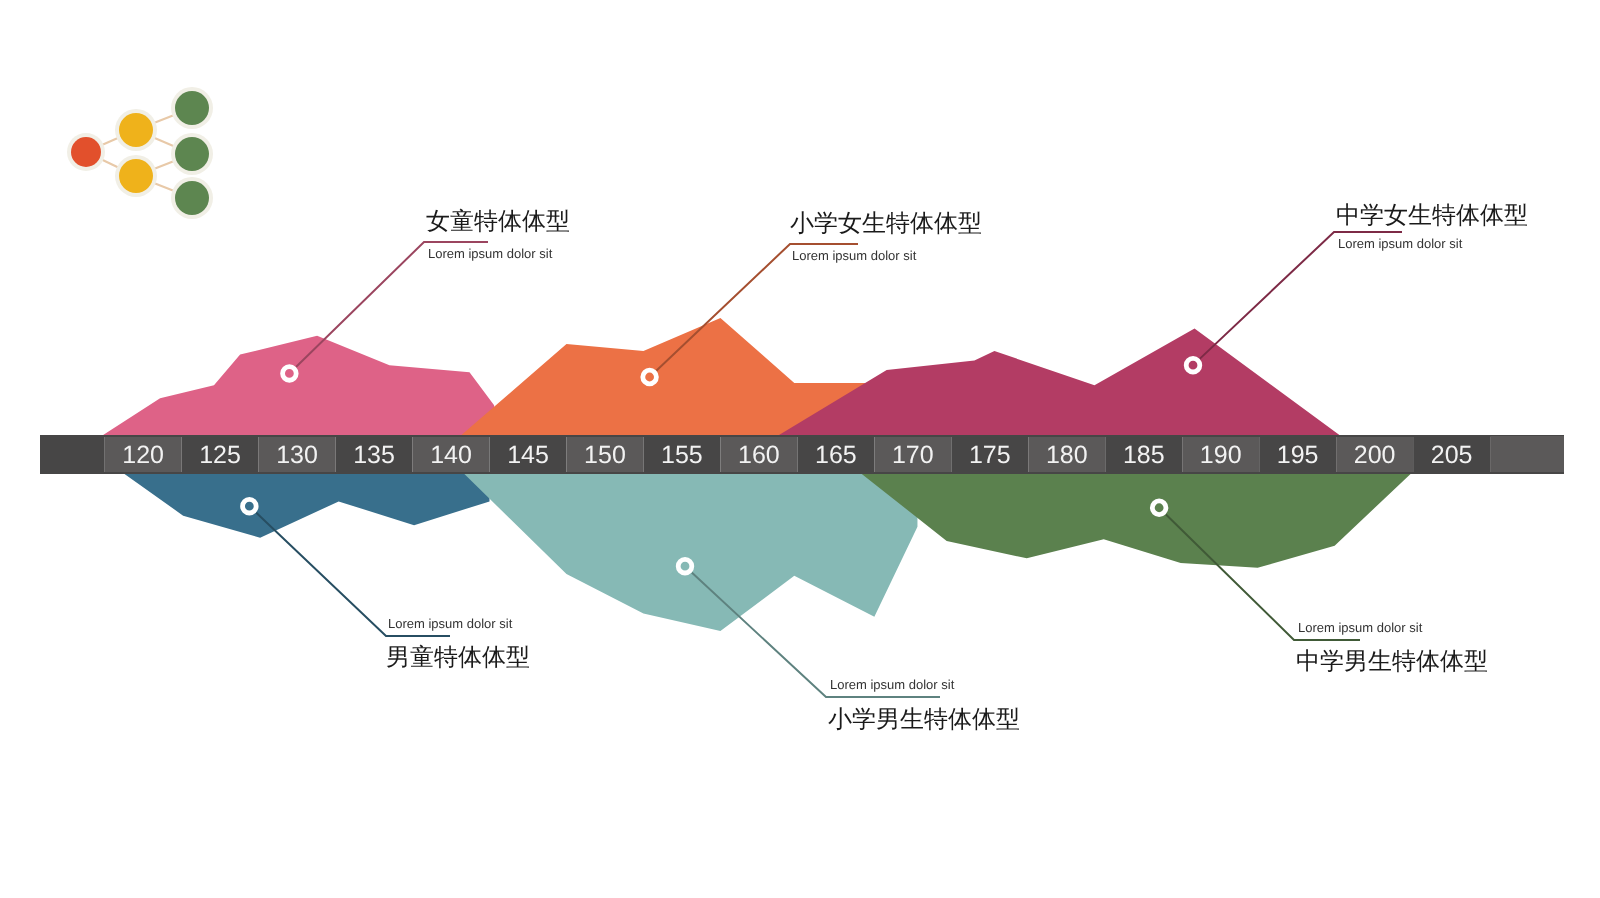 The image size is (1600, 898). Describe the element at coordinates (836, 455) in the screenshot. I see `x-tick-label: 165` at that location.